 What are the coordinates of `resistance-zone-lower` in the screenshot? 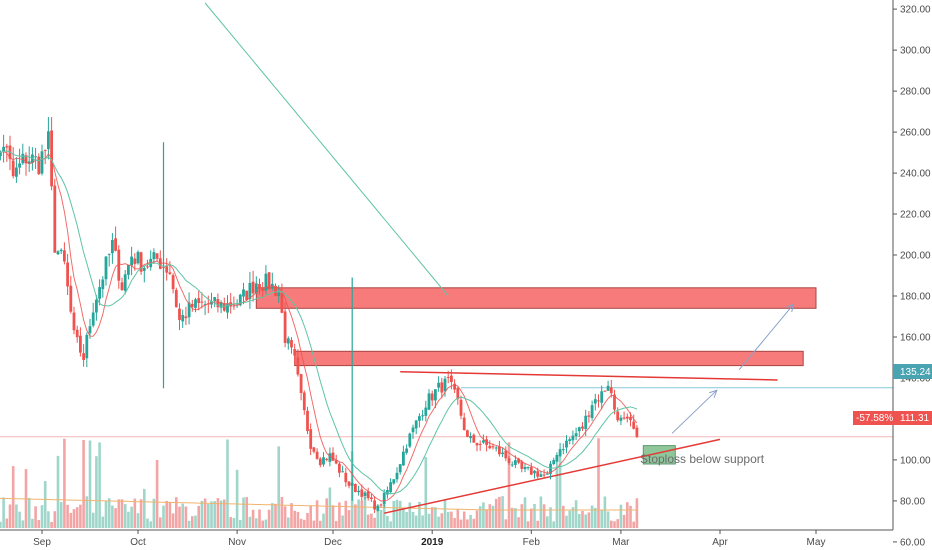 It's located at (549, 358).